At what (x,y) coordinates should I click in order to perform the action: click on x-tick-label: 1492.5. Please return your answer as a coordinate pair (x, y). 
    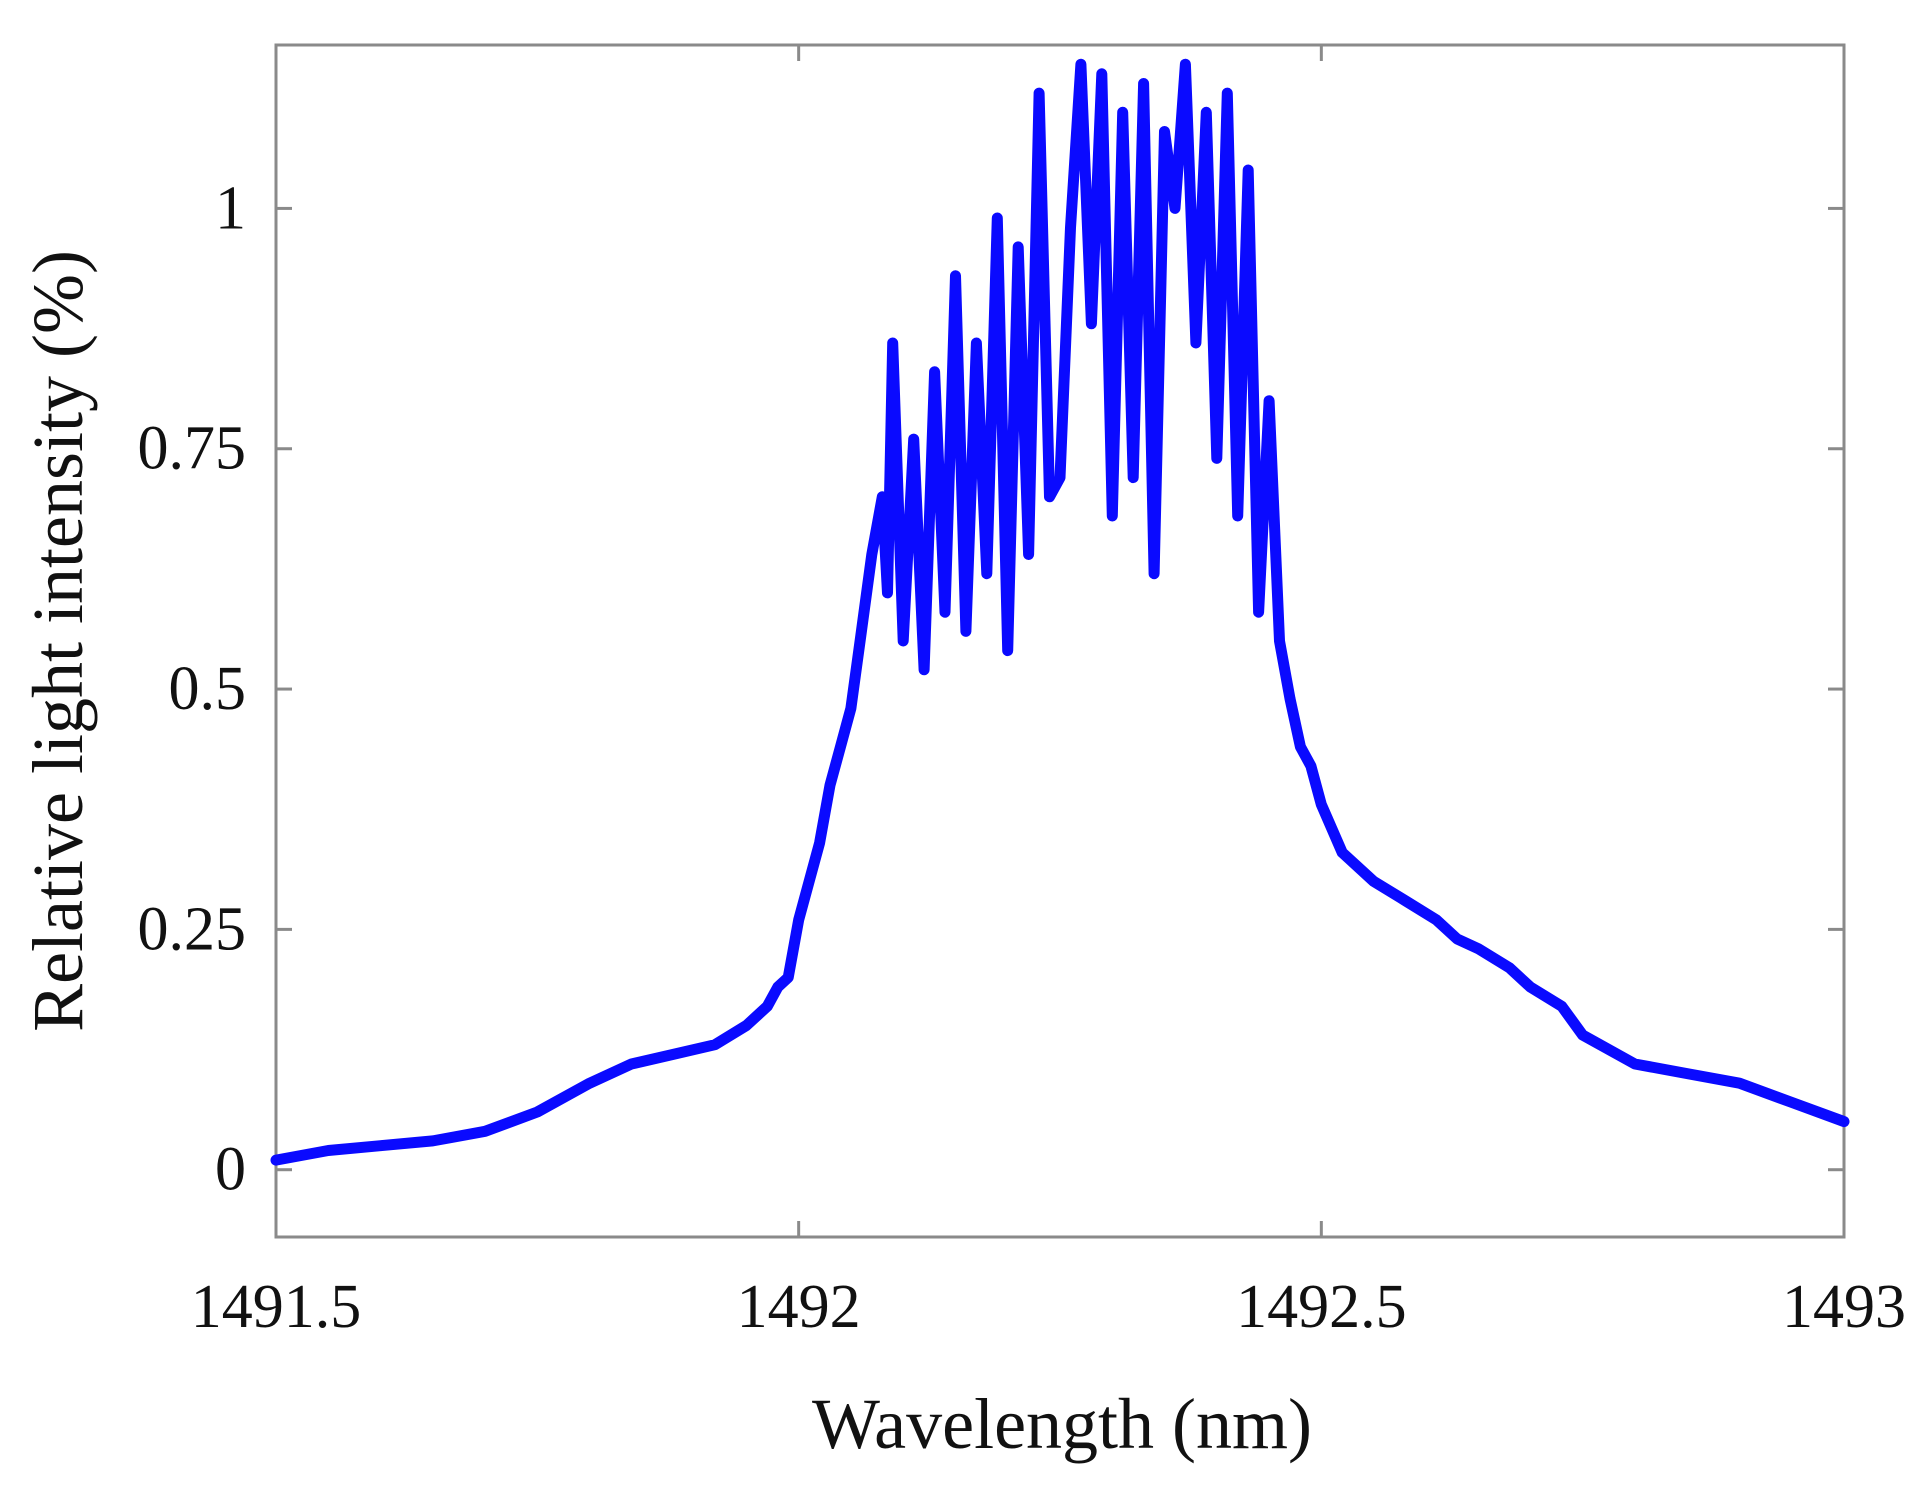
    Looking at the image, I should click on (1321, 1307).